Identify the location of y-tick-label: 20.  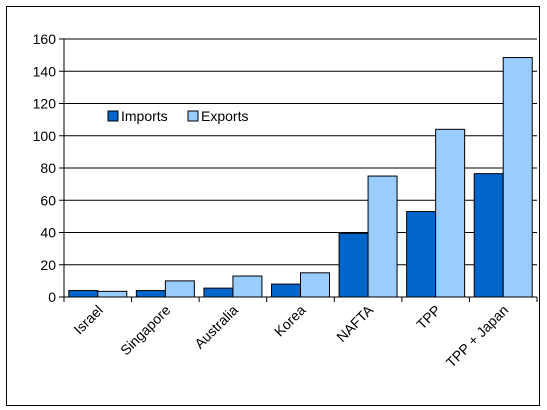
(48, 265).